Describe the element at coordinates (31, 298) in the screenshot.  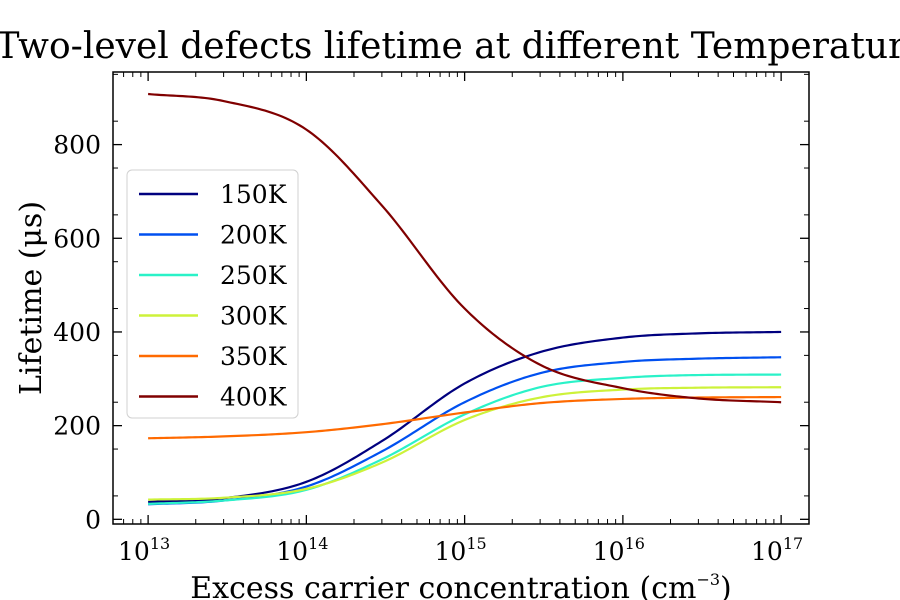
I see `y-axis-label: Lifetime (μs)` at that location.